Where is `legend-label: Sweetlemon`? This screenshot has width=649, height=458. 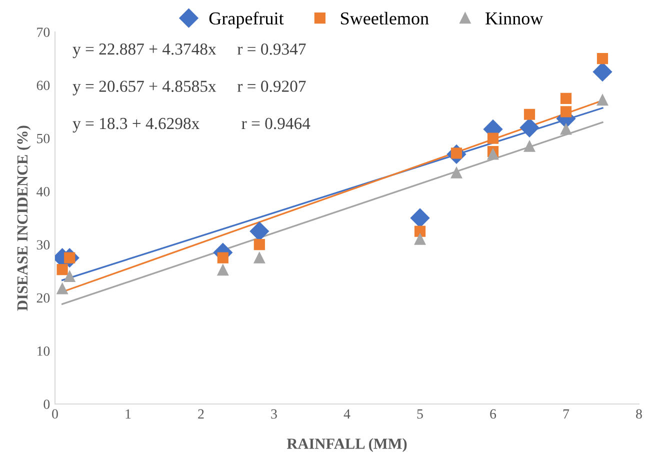
legend-label: Sweetlemon is located at coordinates (384, 18).